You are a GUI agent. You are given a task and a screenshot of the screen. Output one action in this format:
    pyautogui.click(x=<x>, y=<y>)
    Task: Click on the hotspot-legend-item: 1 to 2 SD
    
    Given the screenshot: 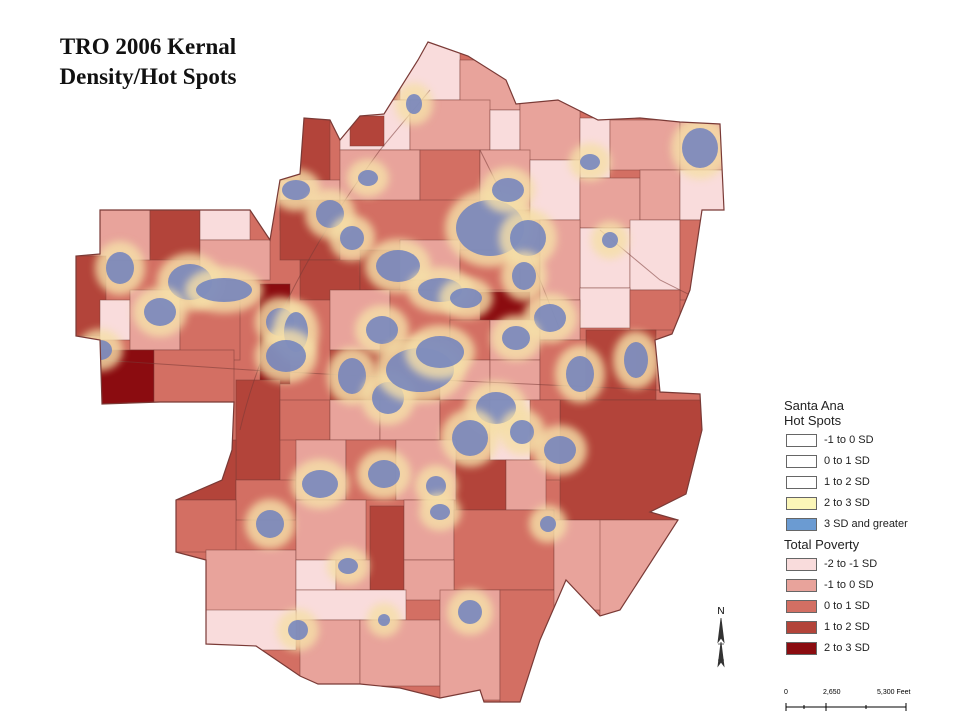 What is the action you would take?
    pyautogui.click(x=869, y=483)
    